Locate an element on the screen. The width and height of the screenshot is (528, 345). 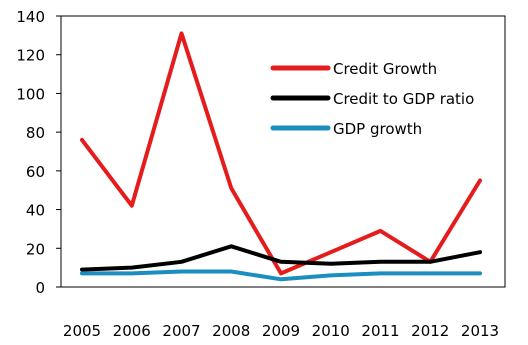
legend-label: GDP growth is located at coordinates (377, 129).